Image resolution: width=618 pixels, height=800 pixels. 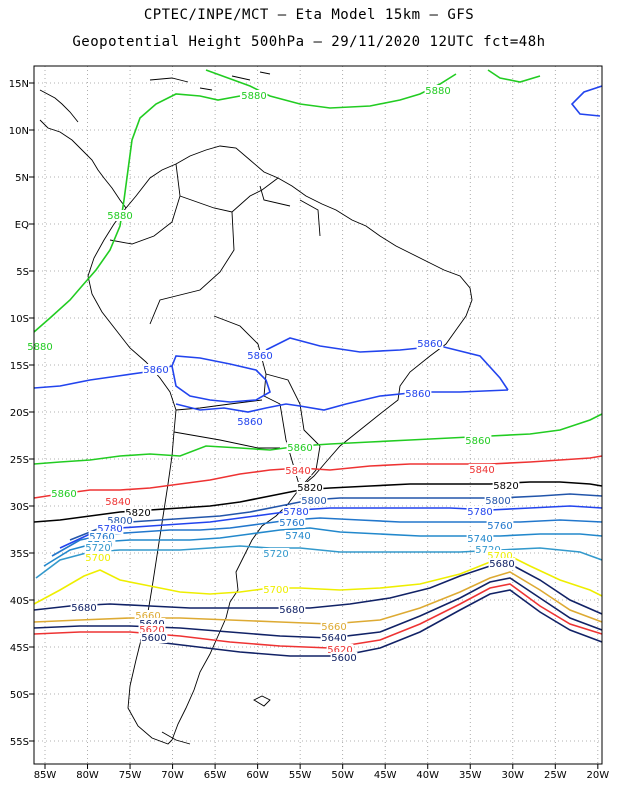 What do you see at coordinates (19, 601) in the screenshot?
I see `lat-tick-label: 40S` at bounding box center [19, 601].